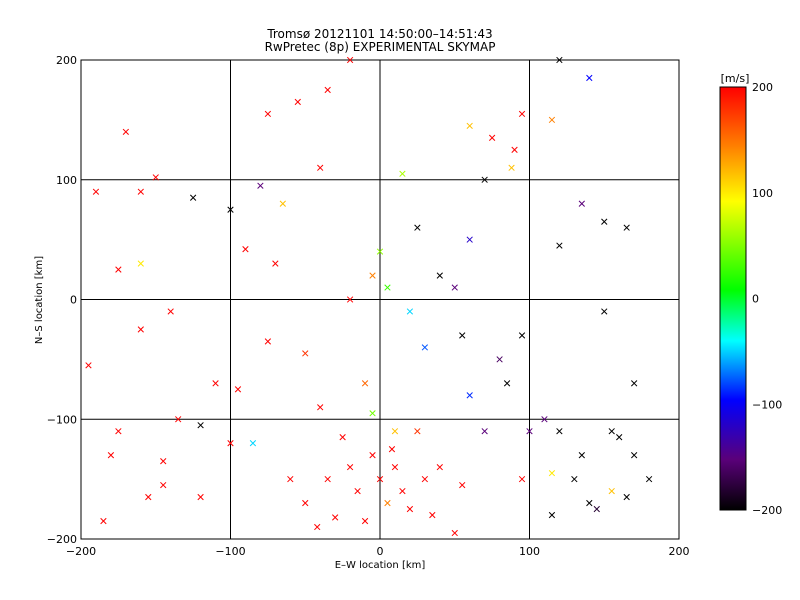 The image size is (800, 600). I want to click on y-tick-label: −100, so click(62, 419).